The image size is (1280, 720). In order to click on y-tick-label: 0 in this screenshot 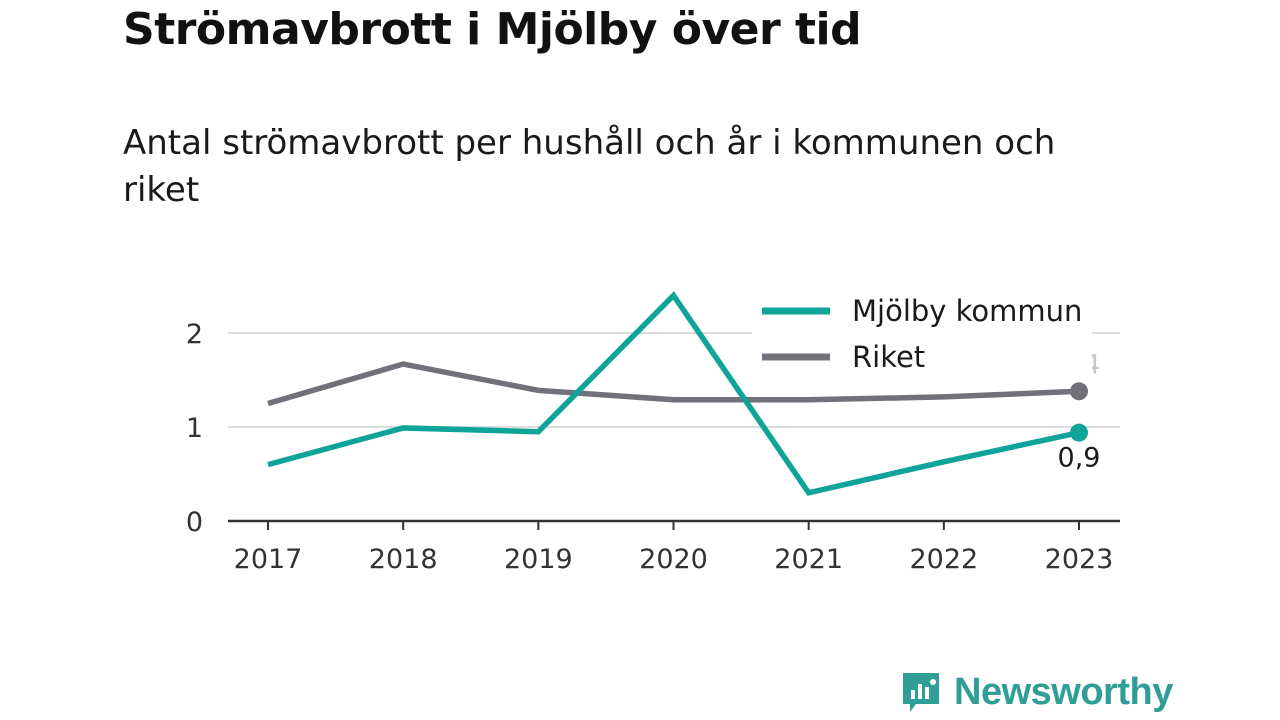, I will do `click(194, 522)`.